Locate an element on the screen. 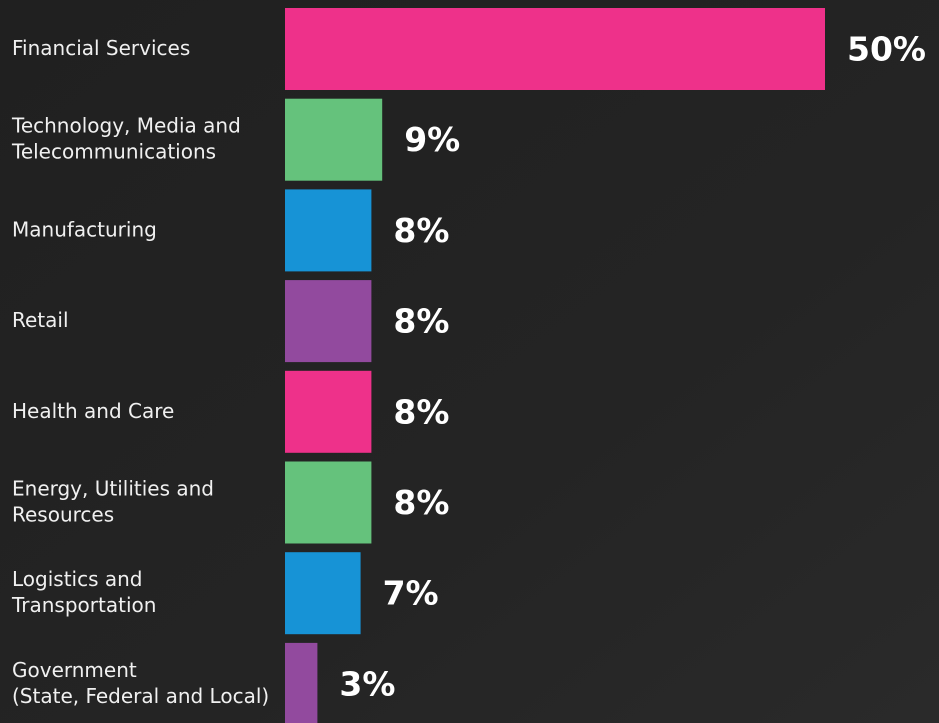  category-label: Technology, Media and Telecommunications is located at coordinates (126, 138).